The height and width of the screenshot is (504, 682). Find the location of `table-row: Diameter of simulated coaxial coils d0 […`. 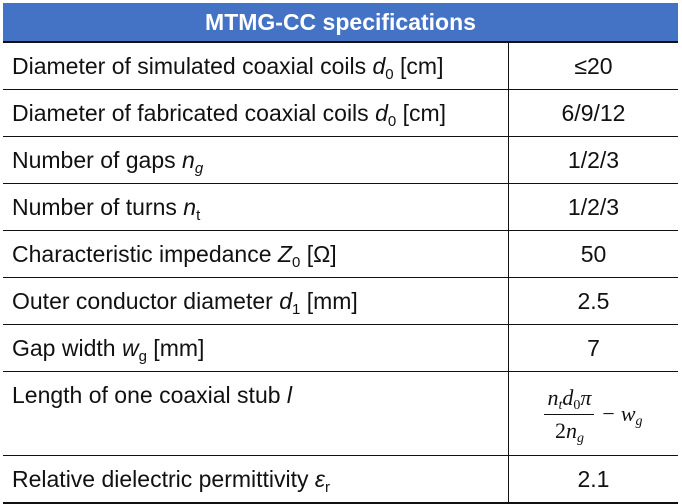

table-row: Diameter of simulated coaxial coils d0 [… is located at coordinates (340, 65).